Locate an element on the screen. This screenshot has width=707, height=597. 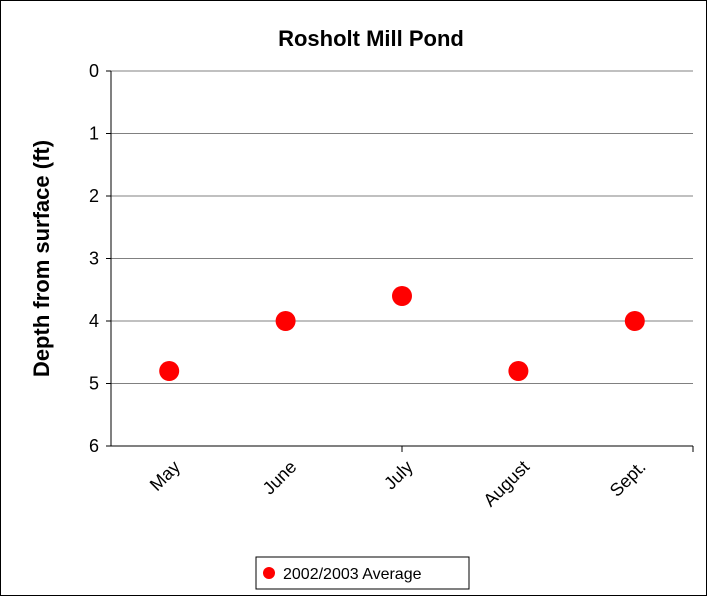
legend-box is located at coordinates (362, 573).